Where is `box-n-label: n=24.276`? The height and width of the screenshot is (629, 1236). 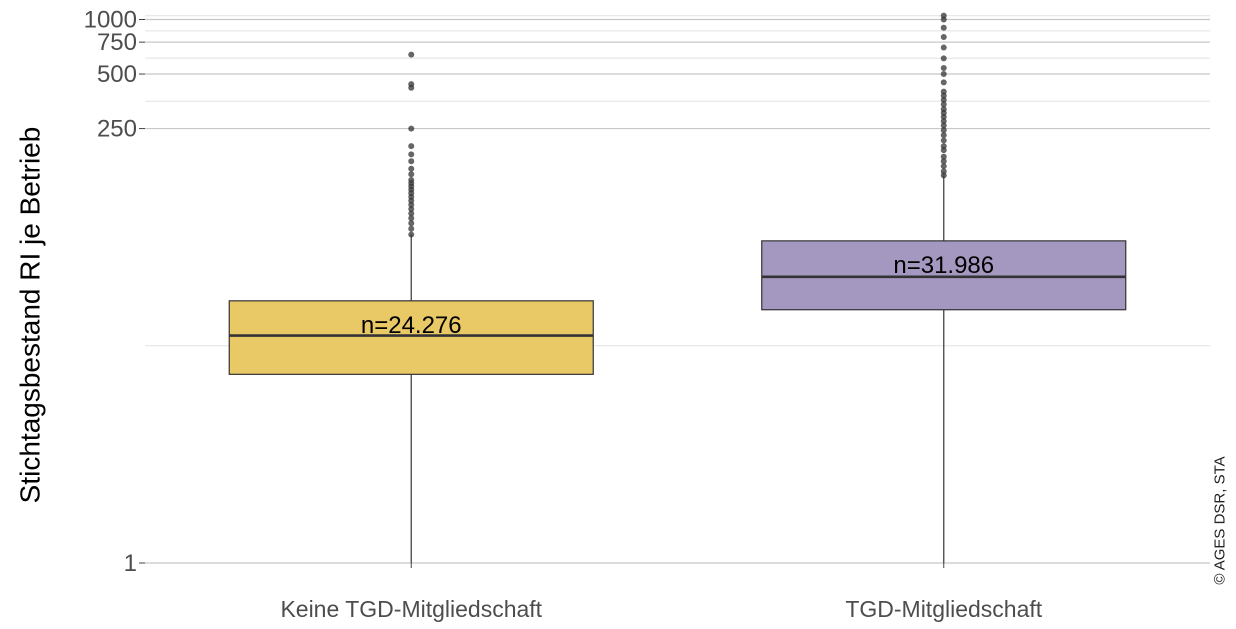 box-n-label: n=24.276 is located at coordinates (411, 325).